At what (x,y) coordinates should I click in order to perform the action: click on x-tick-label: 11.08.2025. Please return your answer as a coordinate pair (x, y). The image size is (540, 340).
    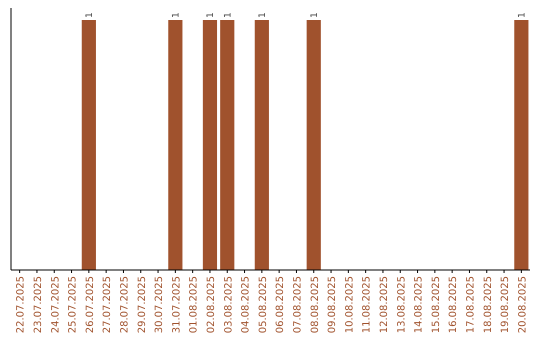
    Looking at the image, I should click on (367, 305).